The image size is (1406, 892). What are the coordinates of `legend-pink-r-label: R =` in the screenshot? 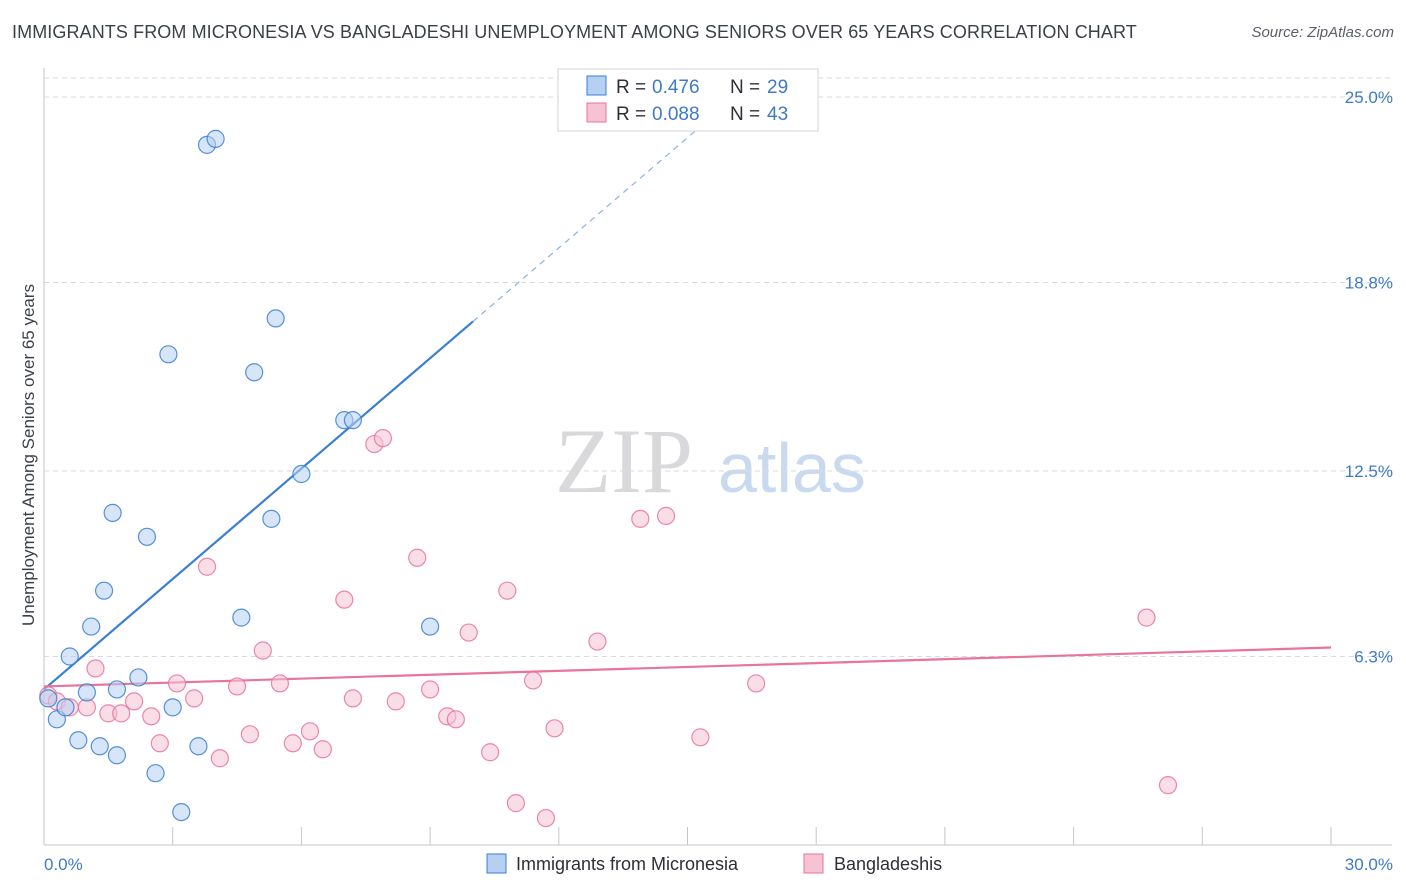 It's located at (631, 114).